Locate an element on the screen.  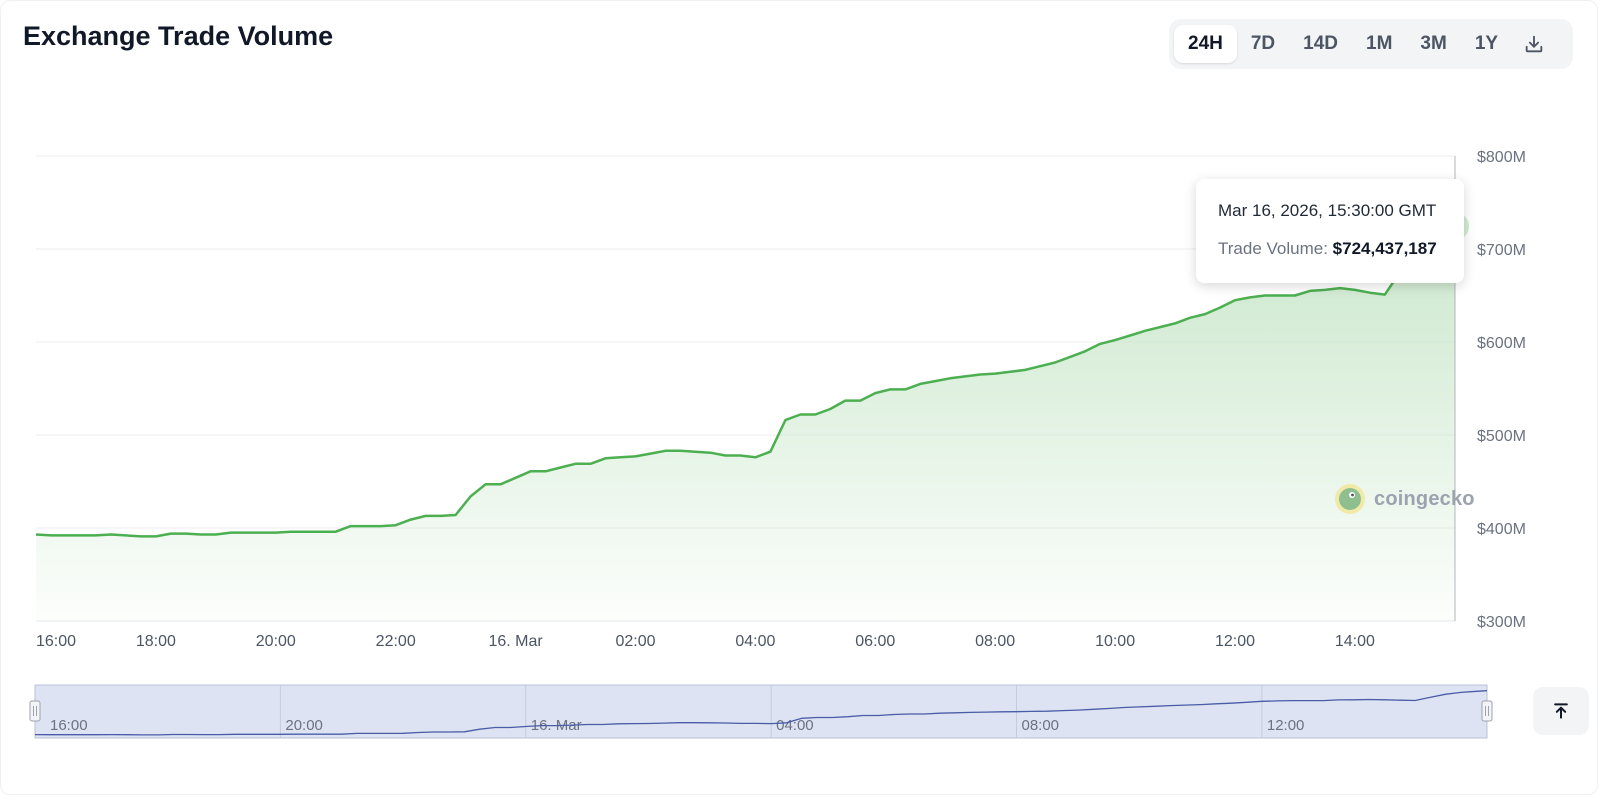
y-tick-label: $700M is located at coordinates (1501, 250).